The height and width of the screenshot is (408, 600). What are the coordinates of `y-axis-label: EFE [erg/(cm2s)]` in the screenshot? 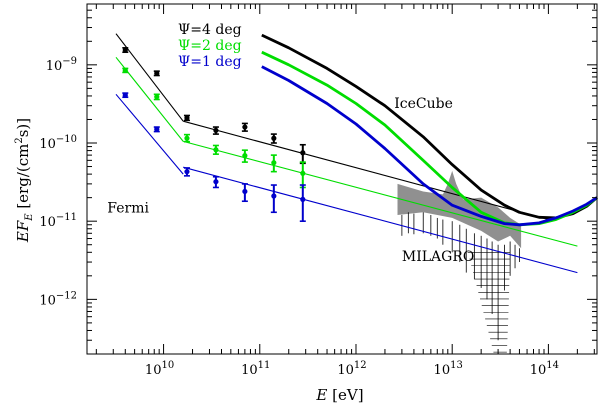 It's located at (24, 180).